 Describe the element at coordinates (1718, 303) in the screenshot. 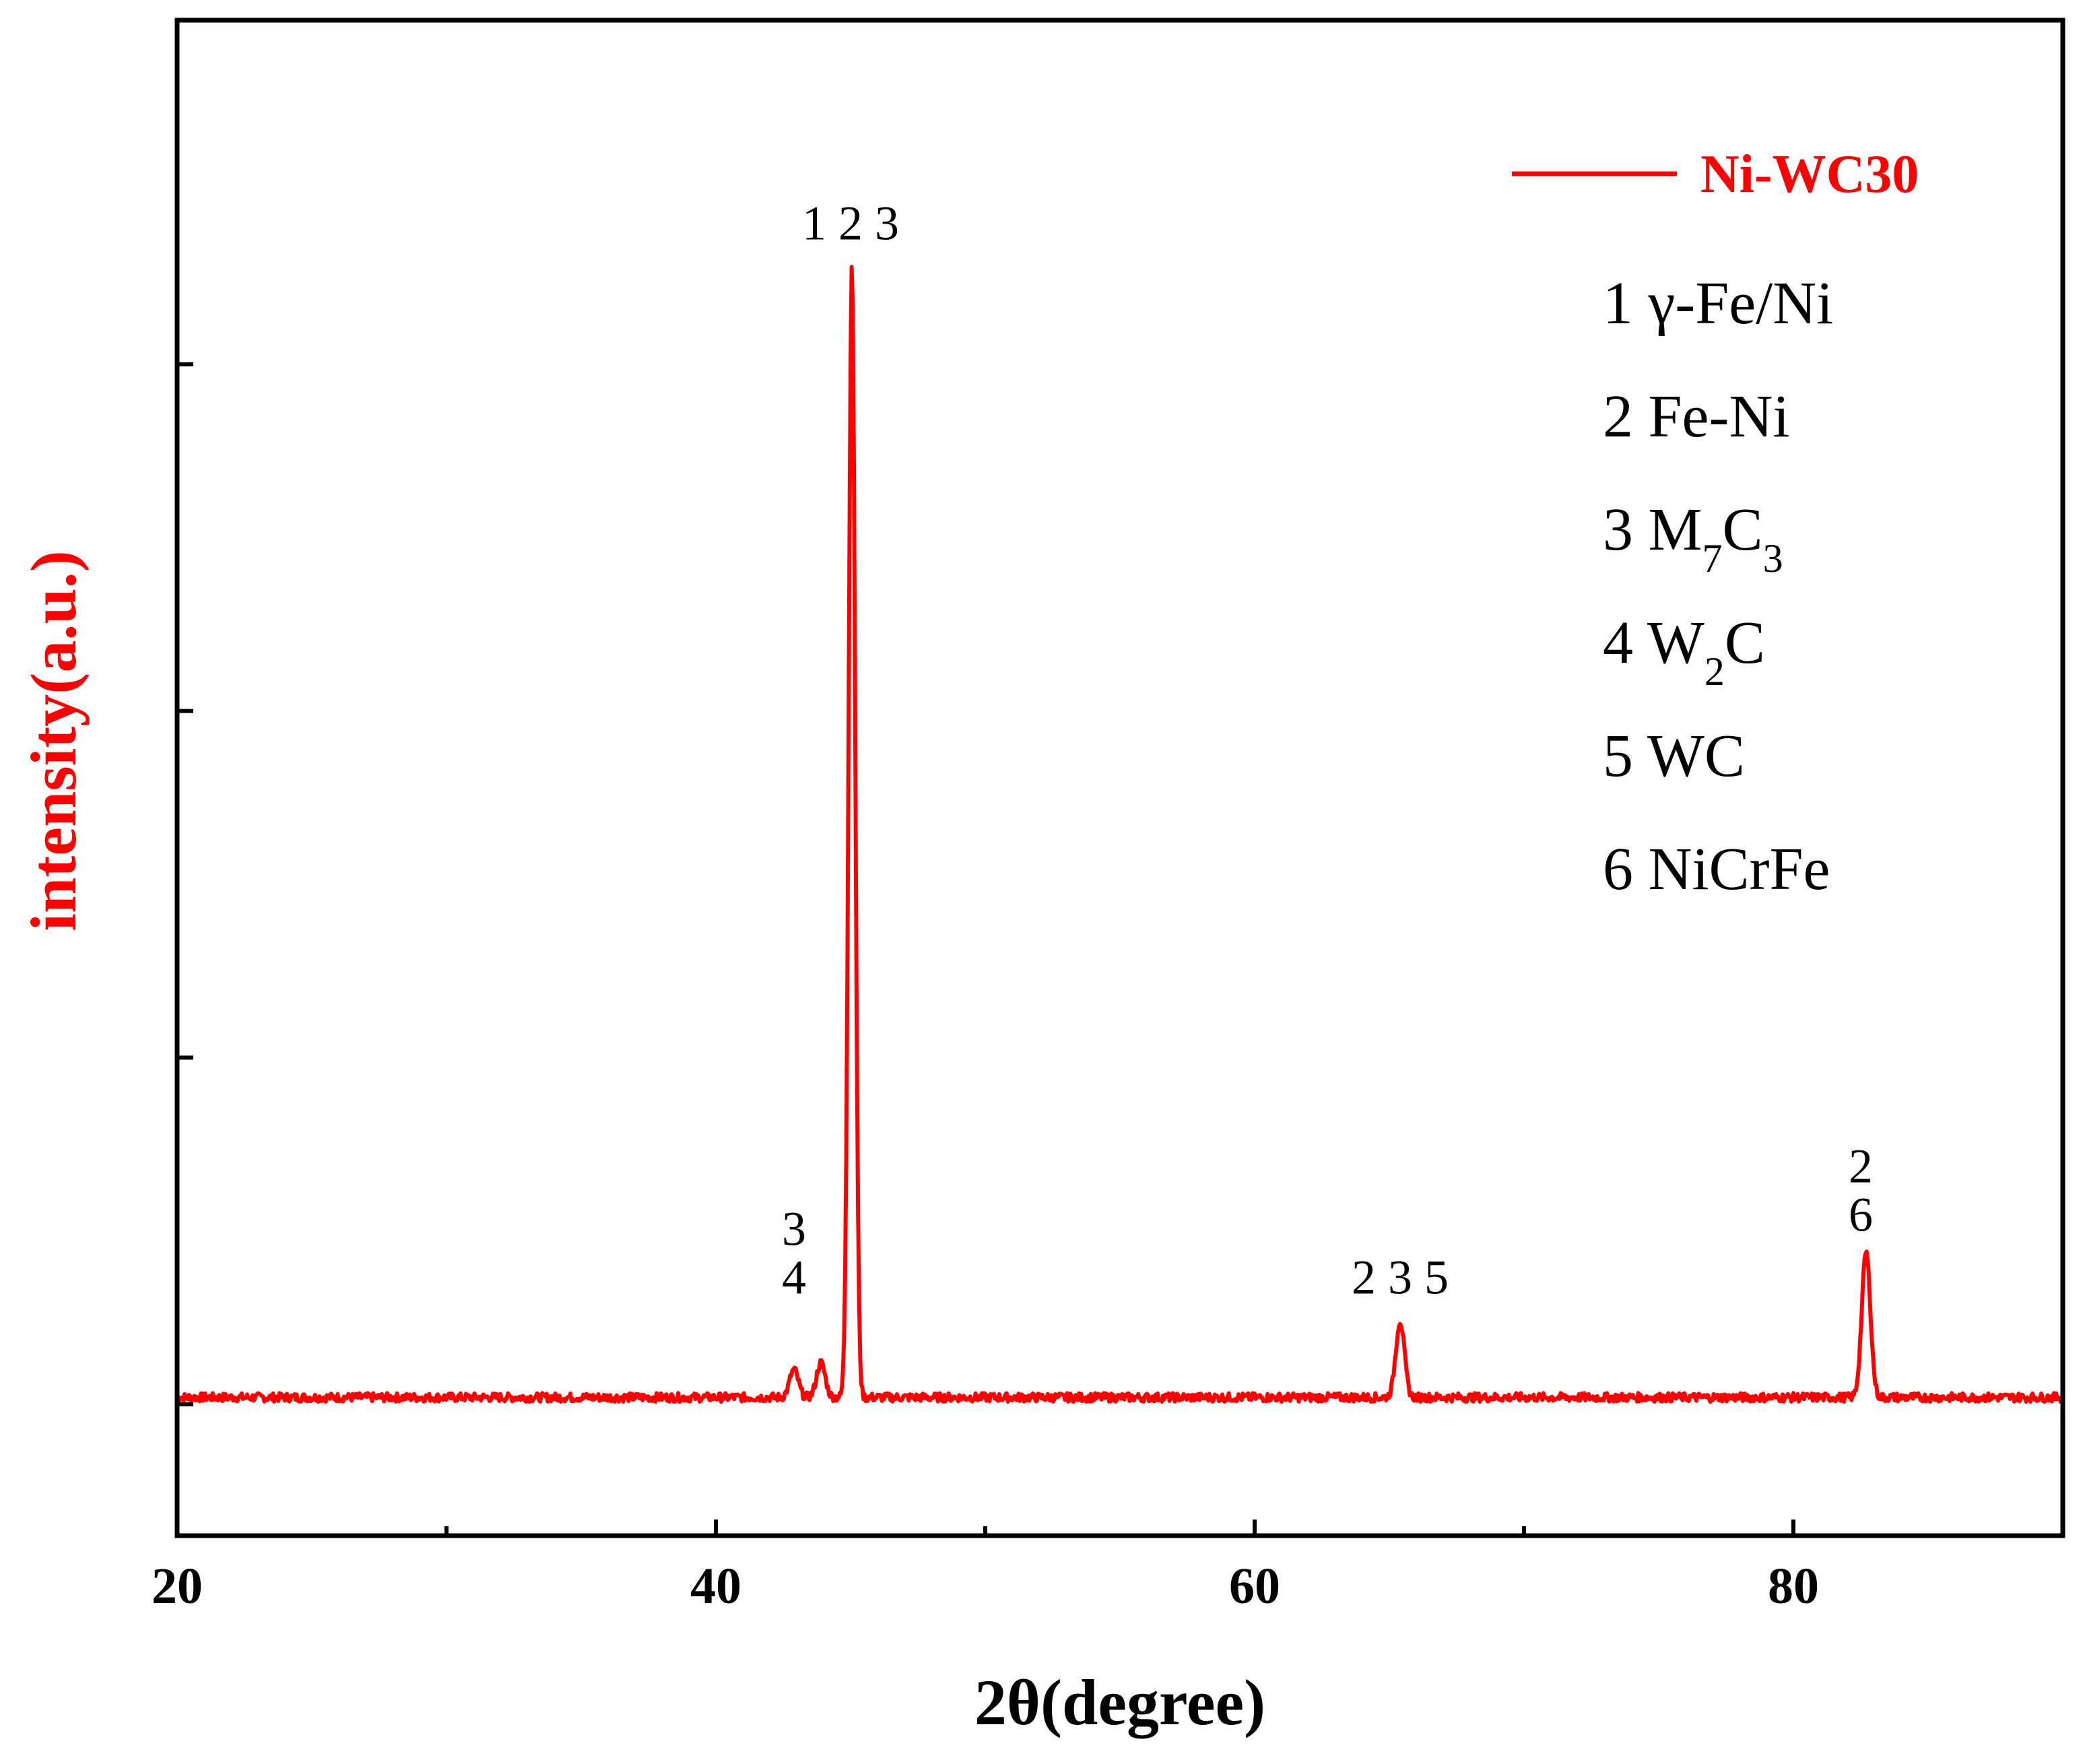

I see `phase-legend-item: 1 γ-Fe/Ni` at that location.